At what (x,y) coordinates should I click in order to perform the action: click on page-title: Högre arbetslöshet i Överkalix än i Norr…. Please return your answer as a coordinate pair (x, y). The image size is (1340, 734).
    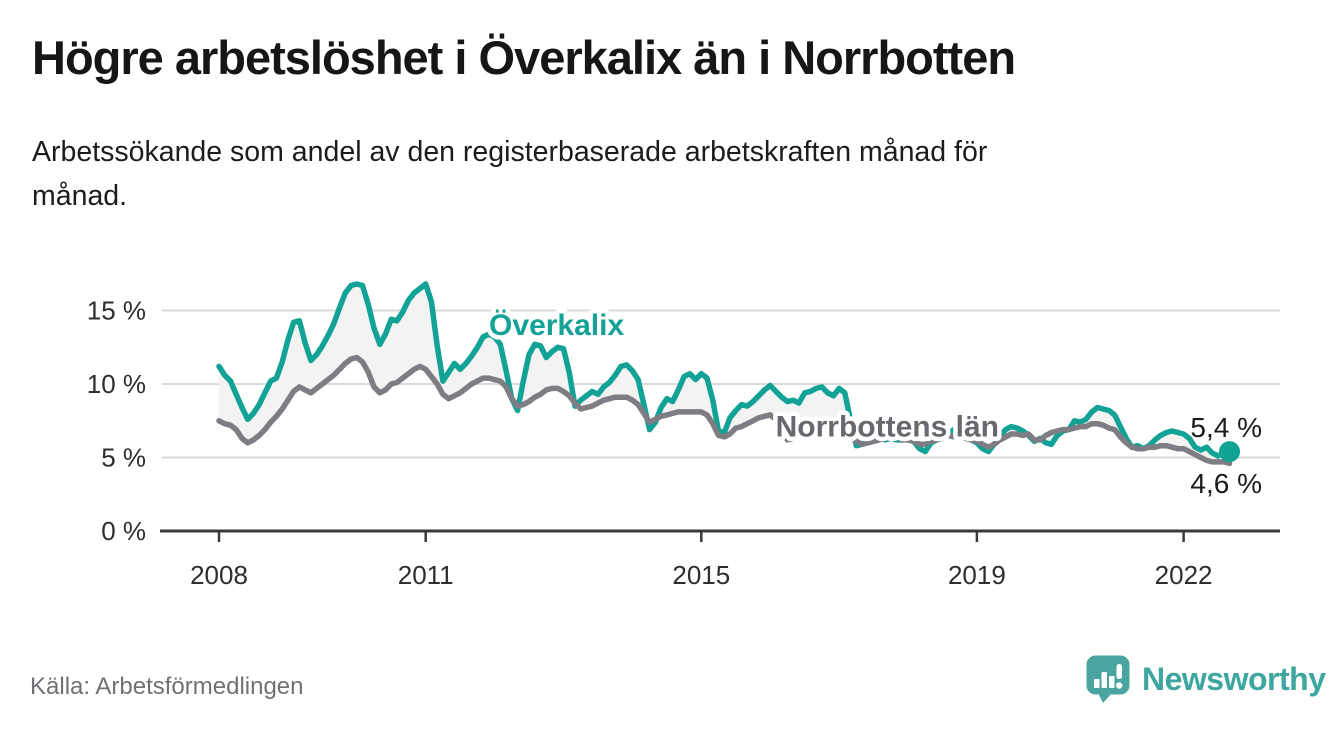
    Looking at the image, I should click on (524, 57).